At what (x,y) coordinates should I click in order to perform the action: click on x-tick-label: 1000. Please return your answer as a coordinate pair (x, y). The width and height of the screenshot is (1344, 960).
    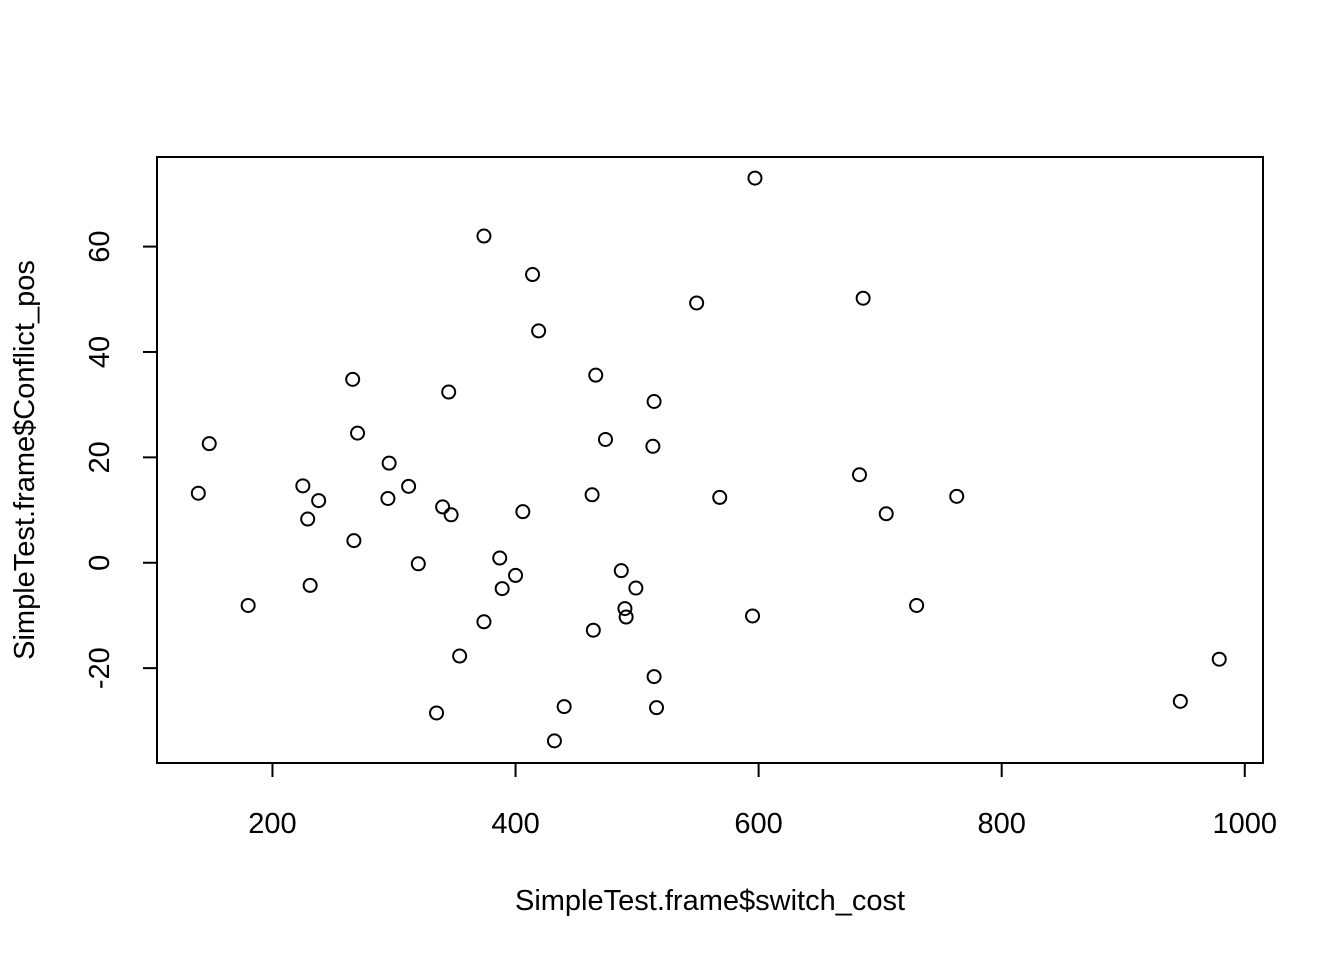
    Looking at the image, I should click on (1245, 824).